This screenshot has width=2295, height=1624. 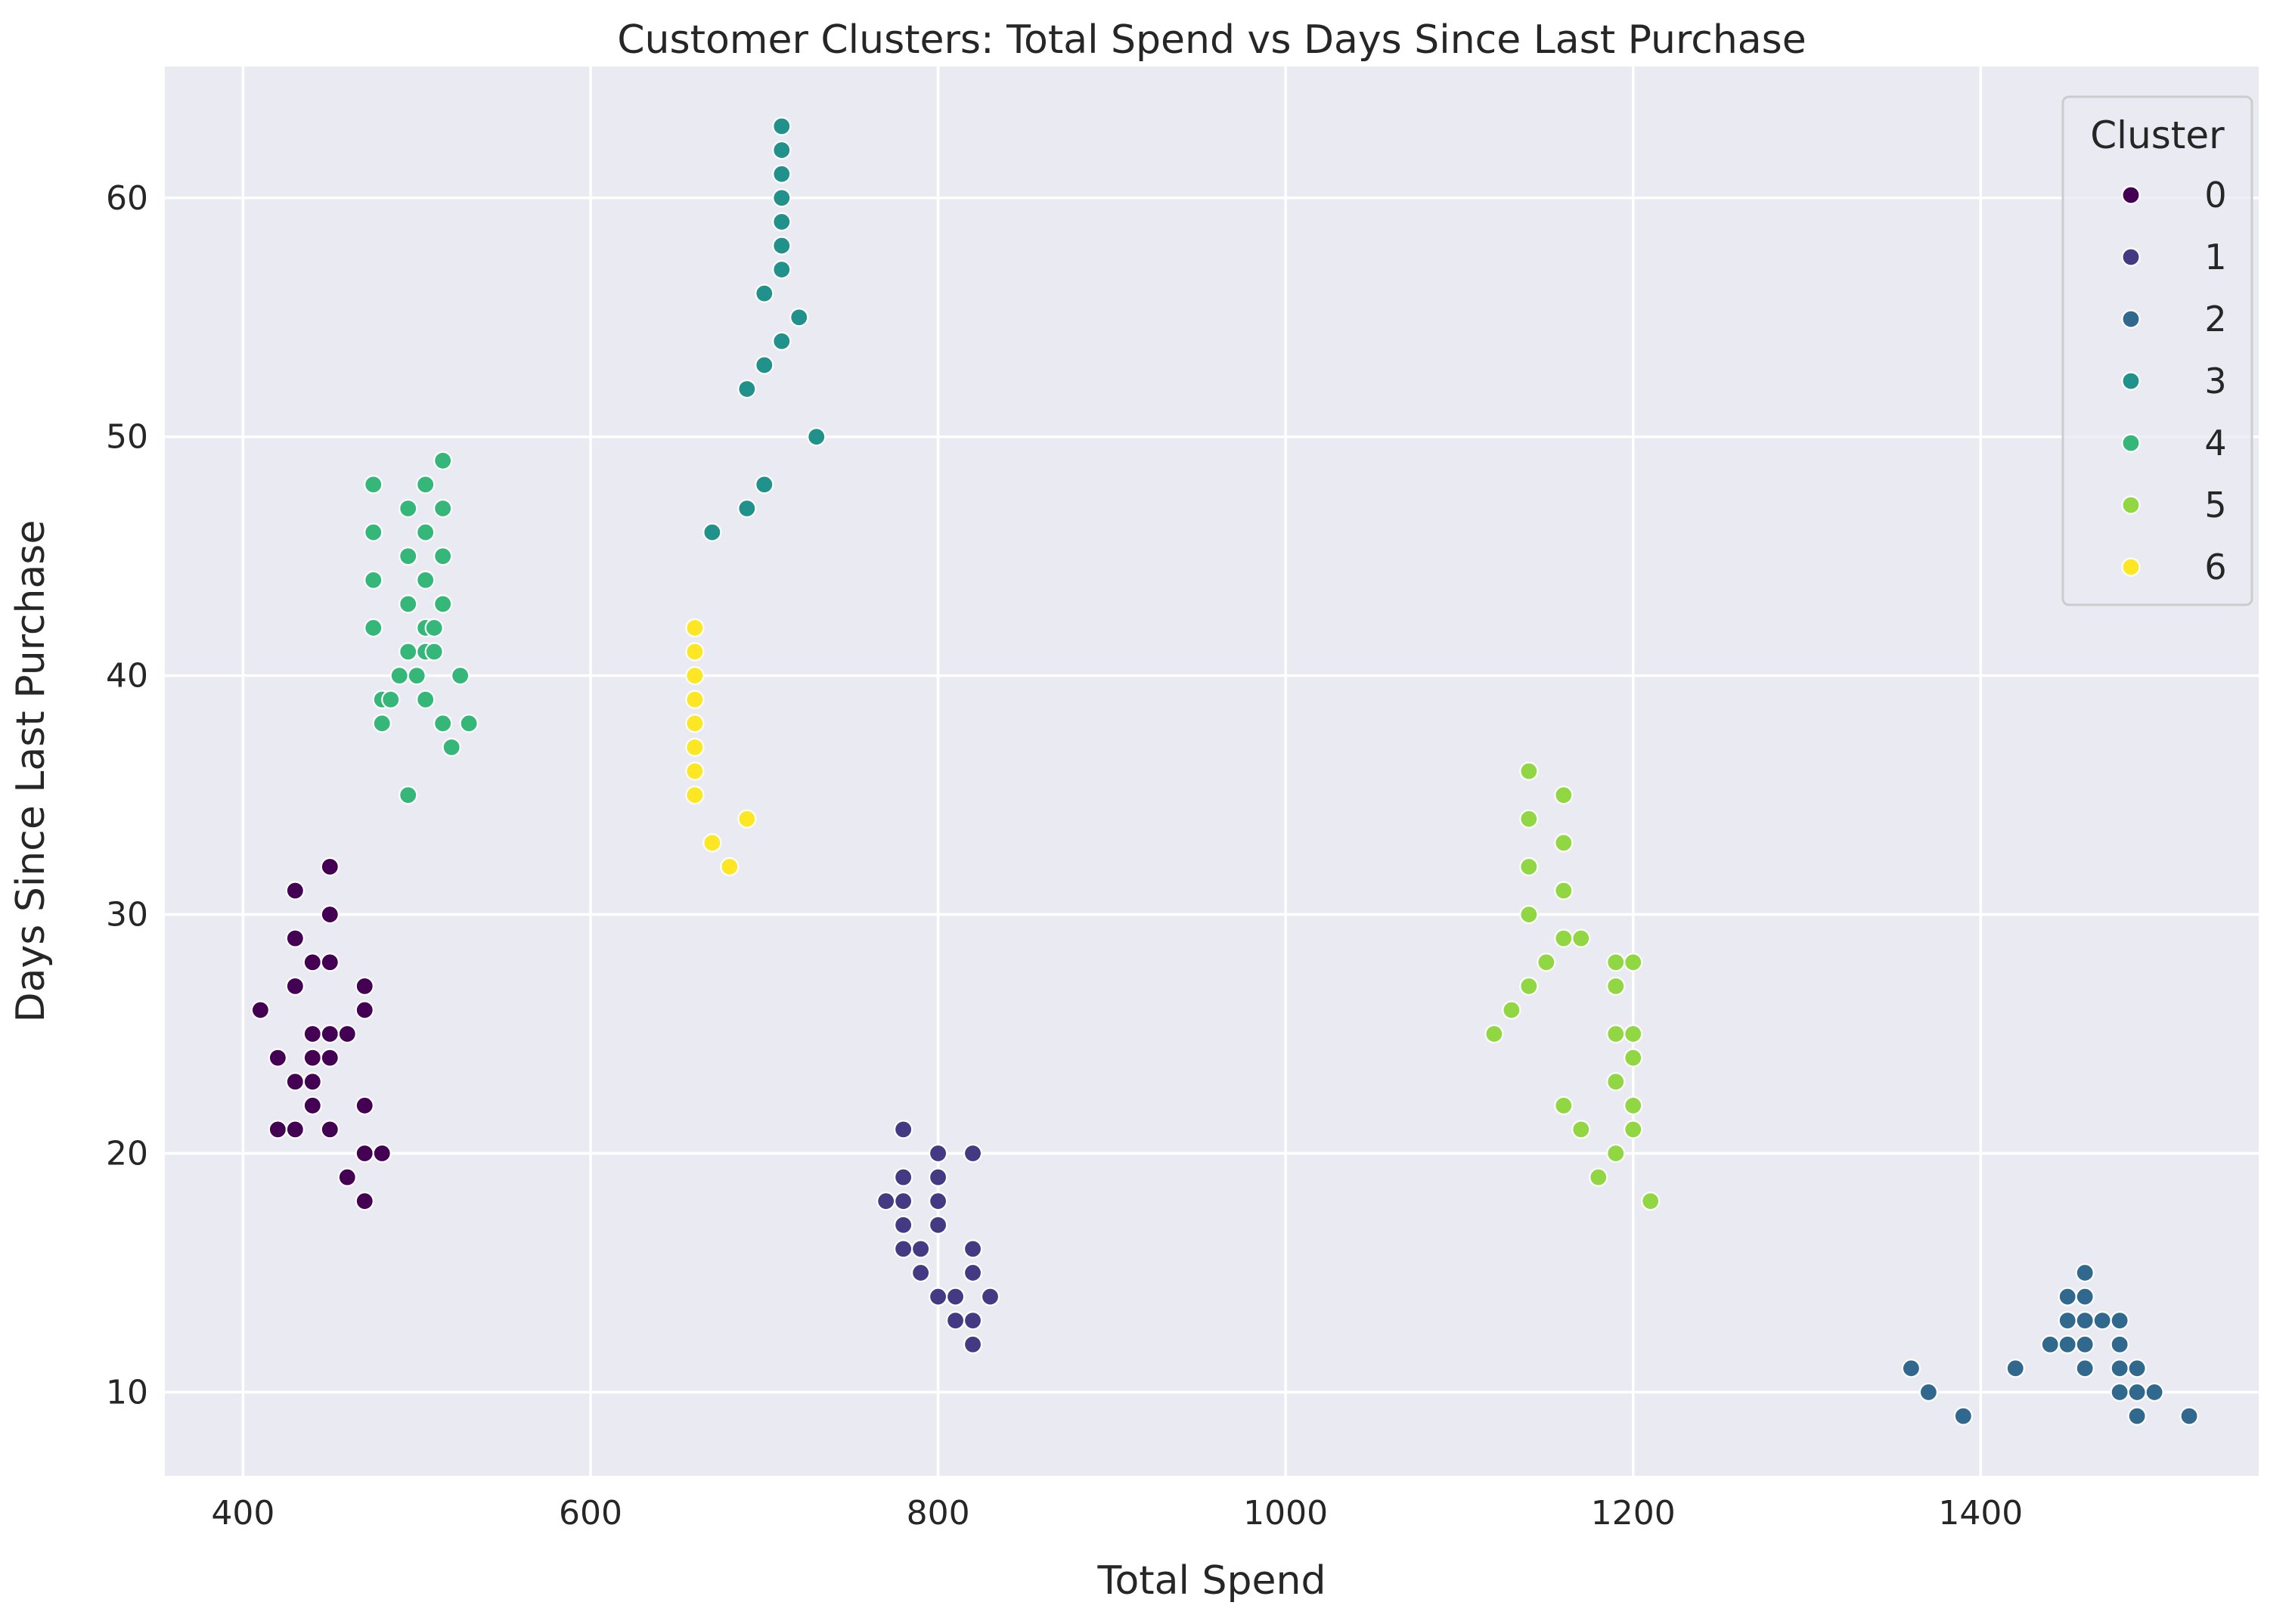 What do you see at coordinates (127, 915) in the screenshot?
I see `y-tick-label: 30` at bounding box center [127, 915].